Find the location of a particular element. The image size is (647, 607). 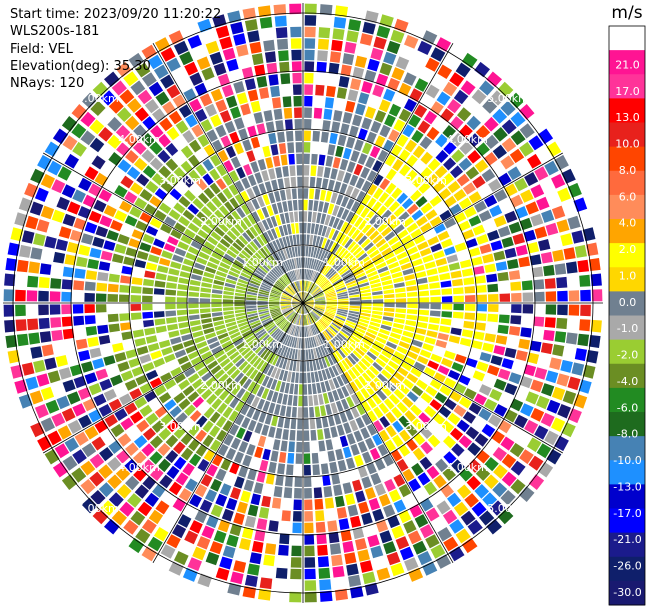

site-label: WLS200s-181 is located at coordinates (55, 32).